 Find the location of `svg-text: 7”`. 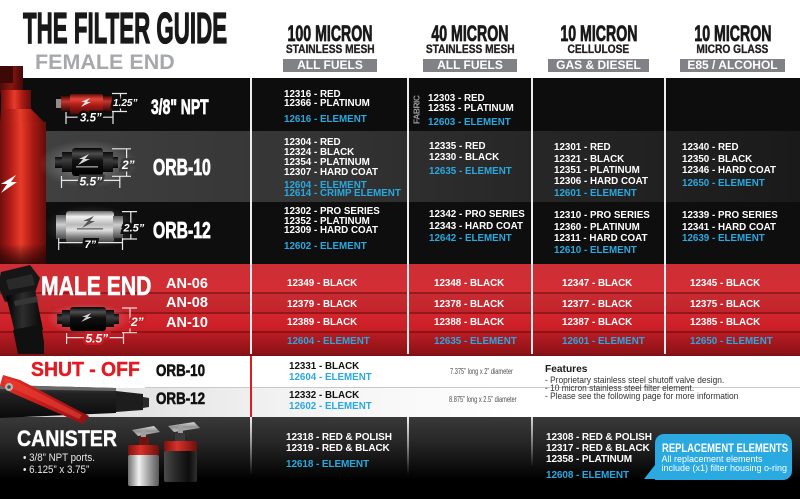

svg-text: 7” is located at coordinates (91, 245).